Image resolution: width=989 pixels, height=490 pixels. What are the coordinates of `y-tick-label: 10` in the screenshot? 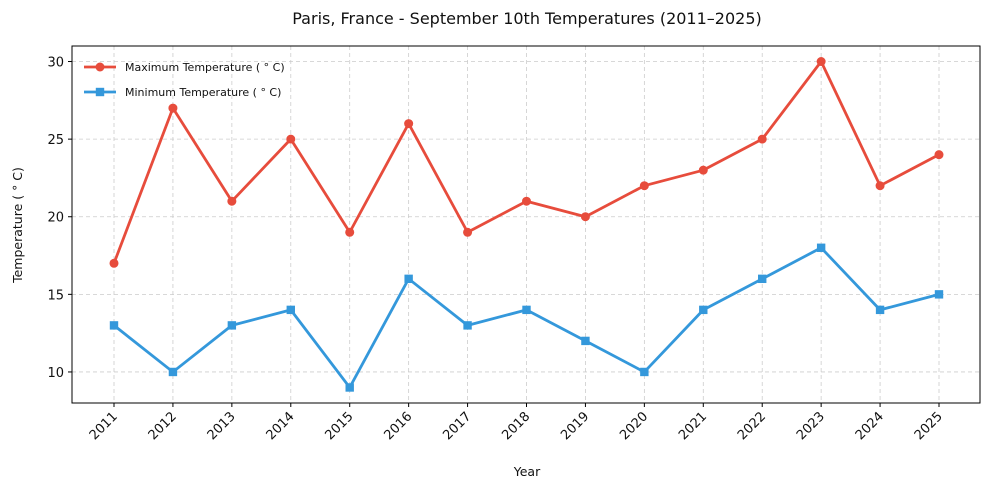 It's located at (55, 373).